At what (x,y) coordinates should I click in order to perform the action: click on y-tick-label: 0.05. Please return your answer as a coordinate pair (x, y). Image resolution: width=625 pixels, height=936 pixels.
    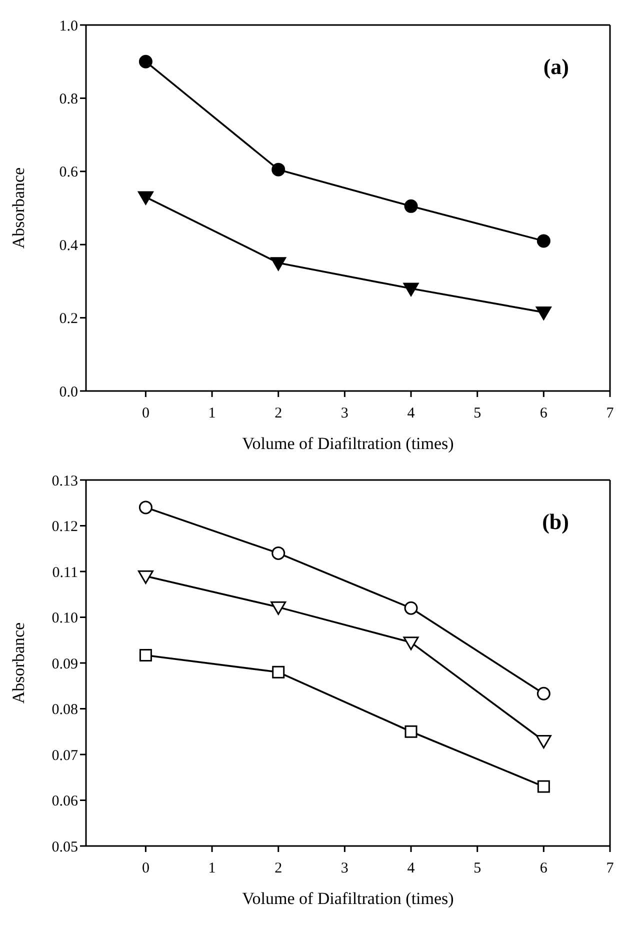
    Looking at the image, I should click on (65, 847).